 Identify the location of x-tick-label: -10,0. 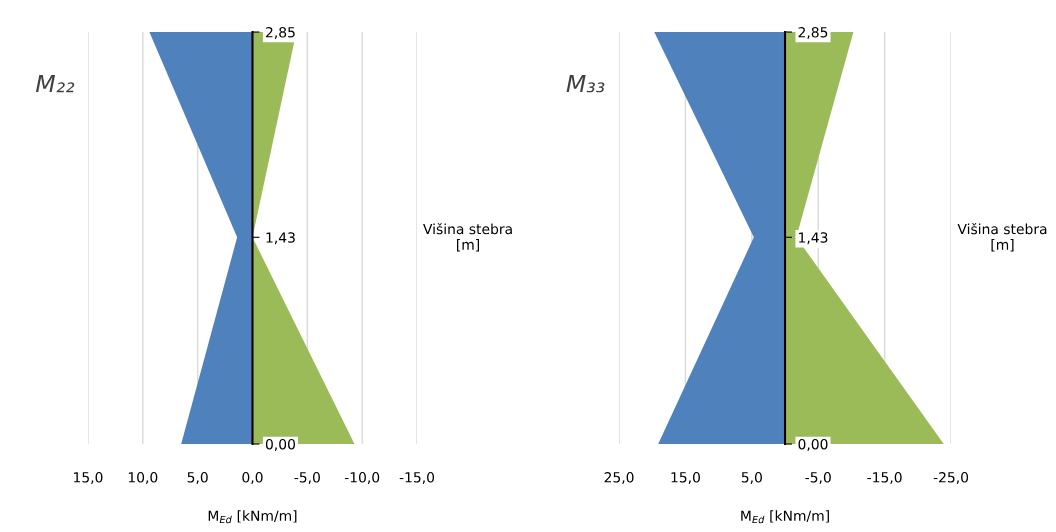
(362, 478).